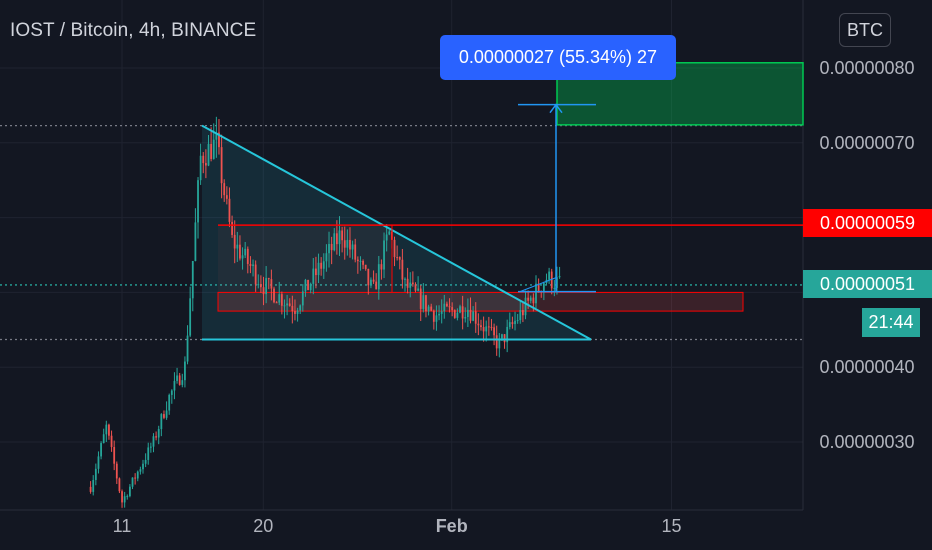  What do you see at coordinates (480, 301) in the screenshot?
I see `range-box` at bounding box center [480, 301].